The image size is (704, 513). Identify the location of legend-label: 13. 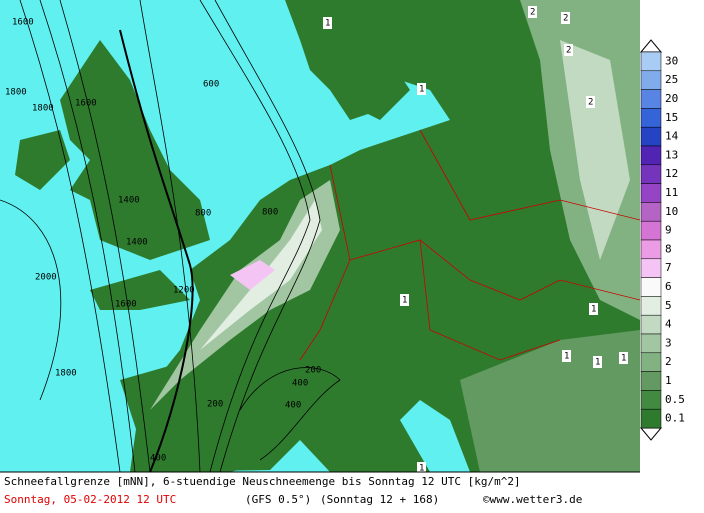
(671, 154).